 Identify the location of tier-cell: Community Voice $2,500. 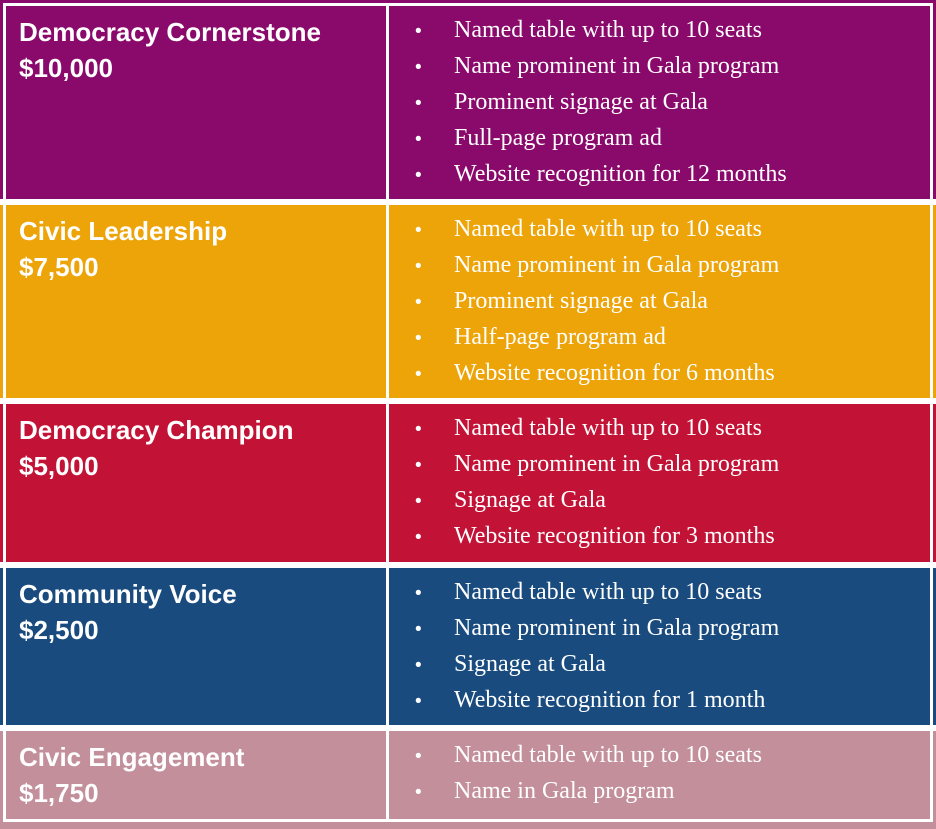
(197, 646).